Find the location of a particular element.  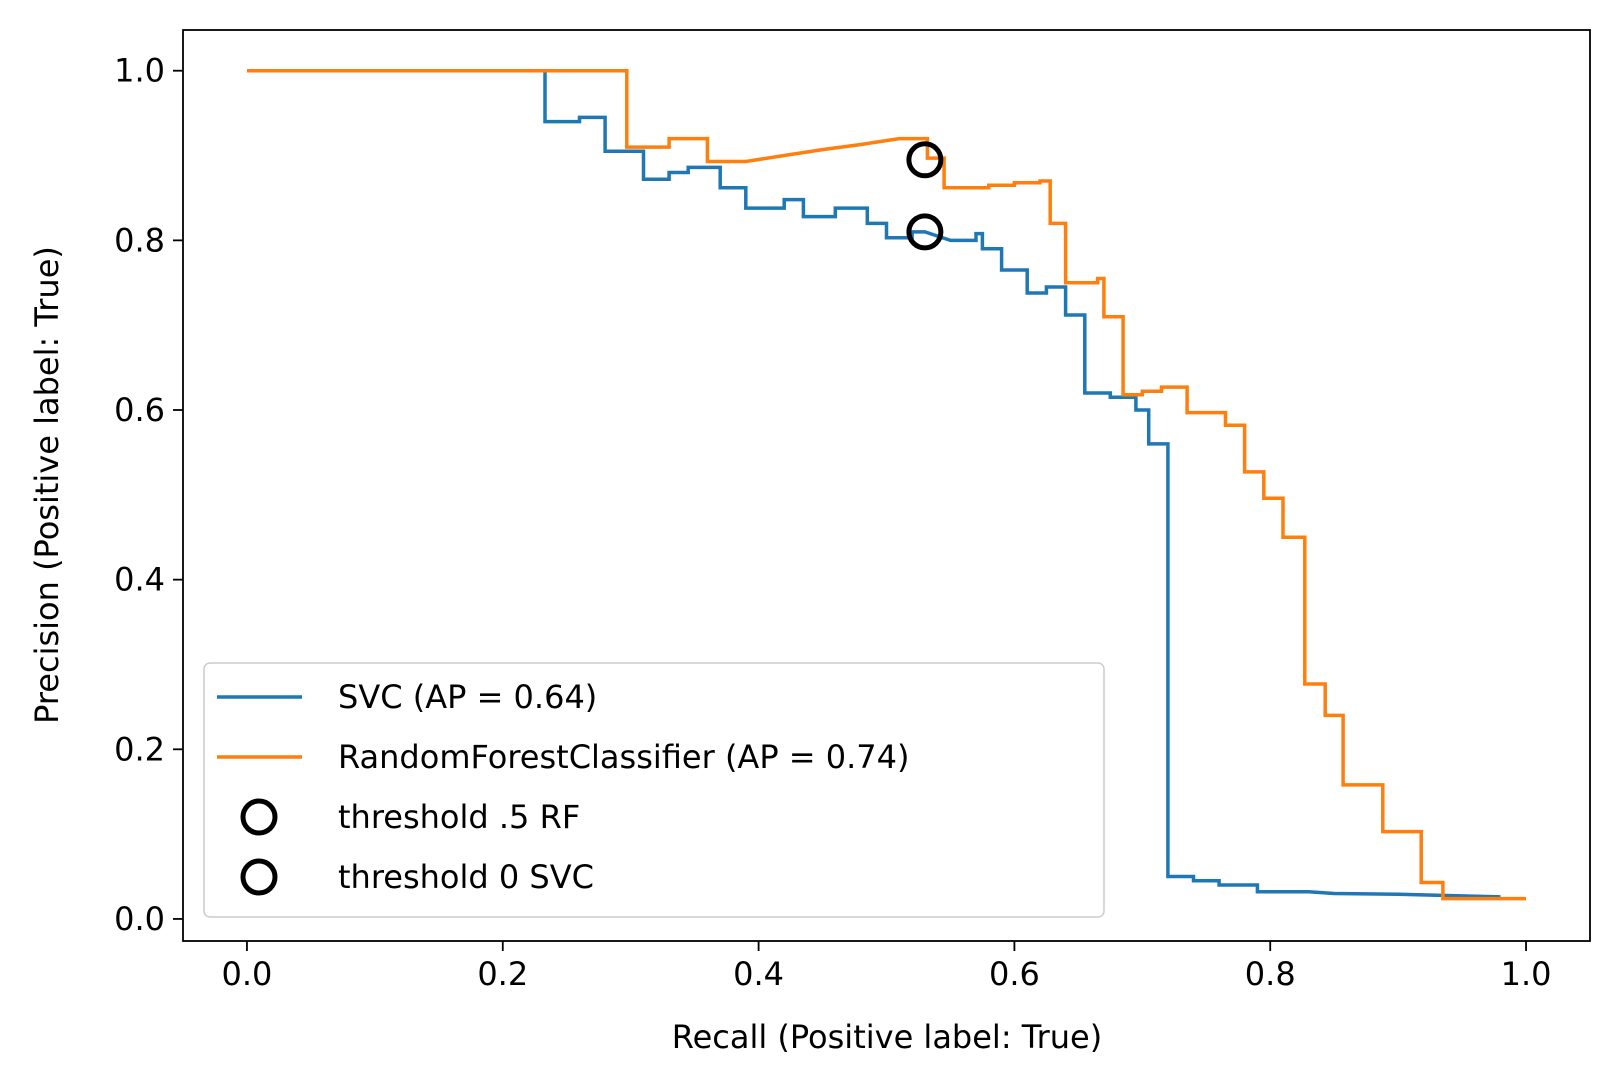

y-tick-label: 0.8 is located at coordinates (139, 240).